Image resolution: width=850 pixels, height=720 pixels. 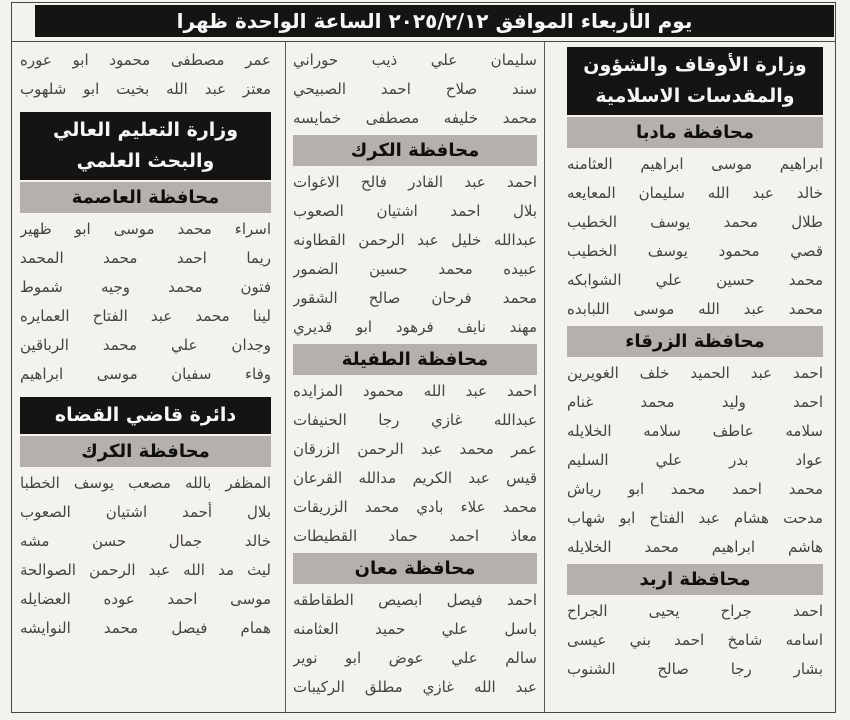 What do you see at coordinates (415, 182) in the screenshot?
I see `name-row: احمد عبد القادر فالح الاغوات` at bounding box center [415, 182].